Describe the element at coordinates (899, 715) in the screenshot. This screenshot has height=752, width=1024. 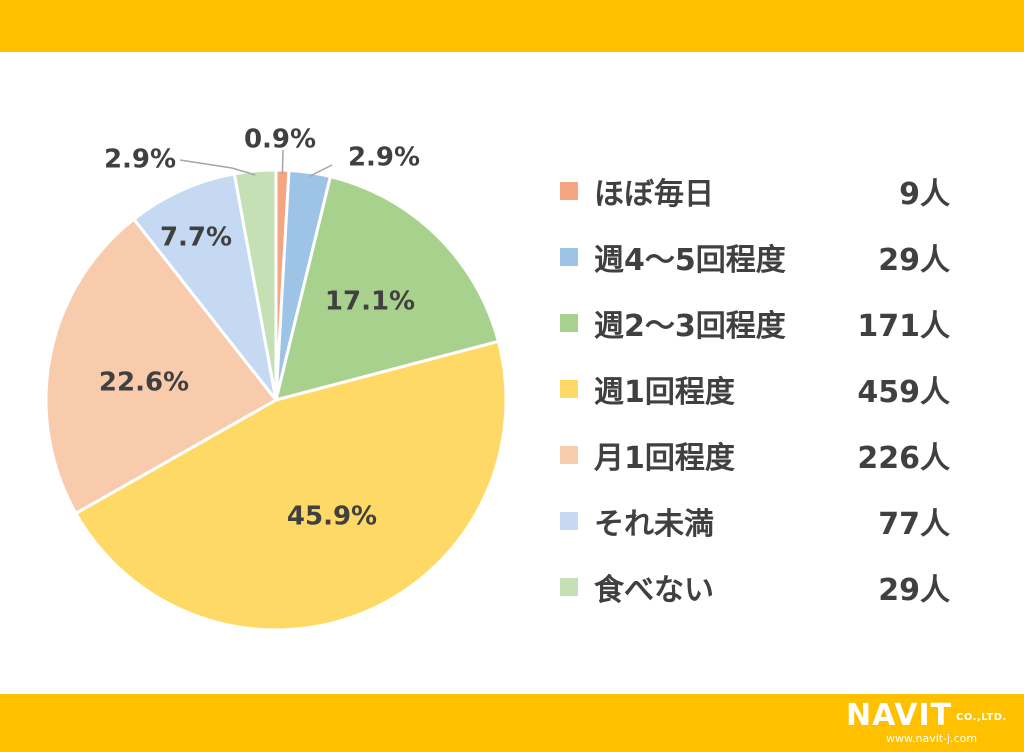
I see `logo-name: NAVIT` at that location.